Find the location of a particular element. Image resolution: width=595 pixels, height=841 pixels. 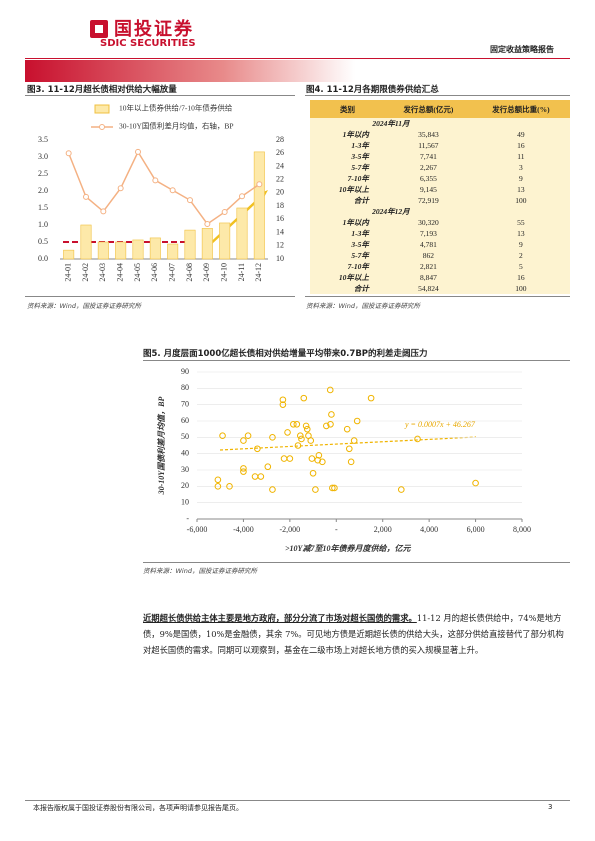

category-cell: 合计 is located at coordinates (347, 200).